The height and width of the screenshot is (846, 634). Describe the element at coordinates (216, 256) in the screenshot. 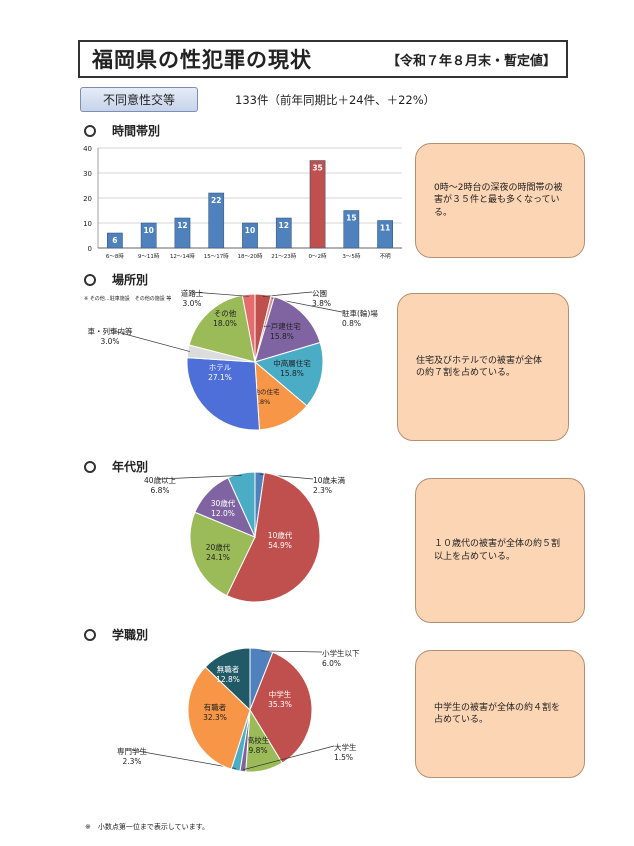

I see `x-tick-label: 15～17時` at that location.